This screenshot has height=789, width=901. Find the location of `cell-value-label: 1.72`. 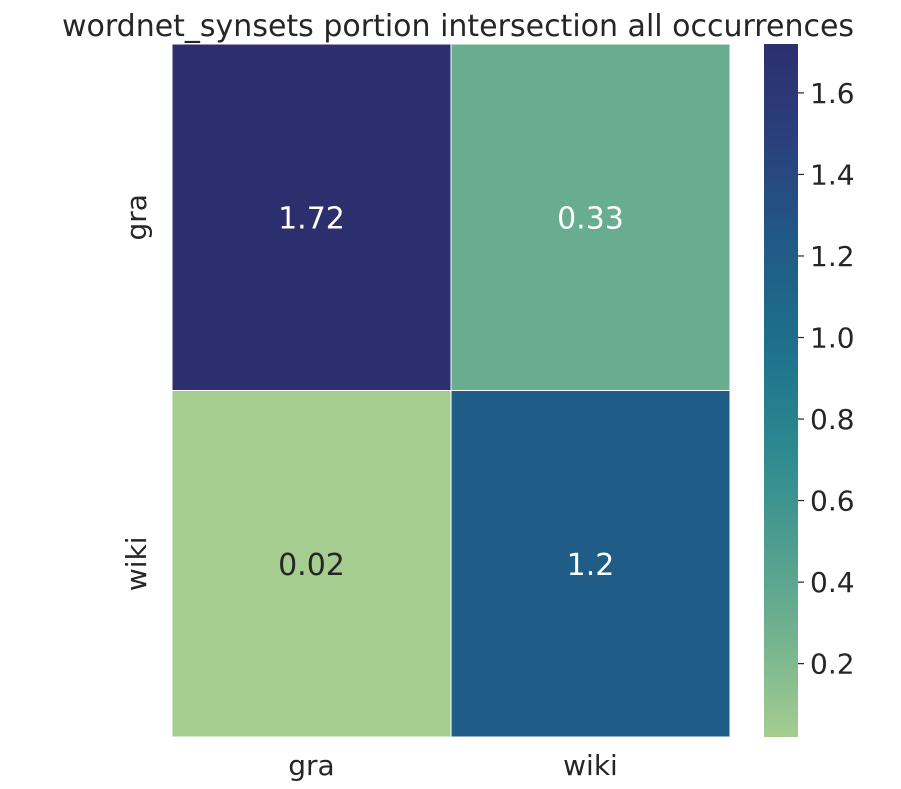

cell-value-label: 1.72 is located at coordinates (311, 218).